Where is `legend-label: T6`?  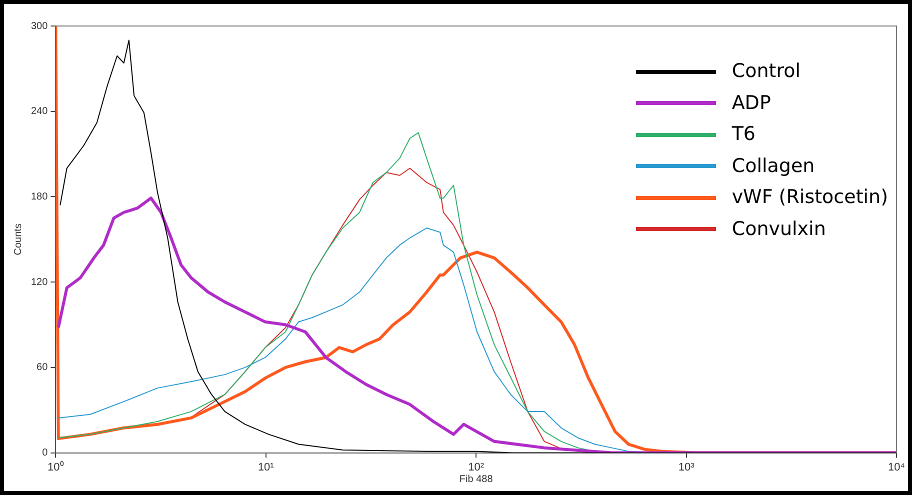 legend-label: T6 is located at coordinates (744, 134).